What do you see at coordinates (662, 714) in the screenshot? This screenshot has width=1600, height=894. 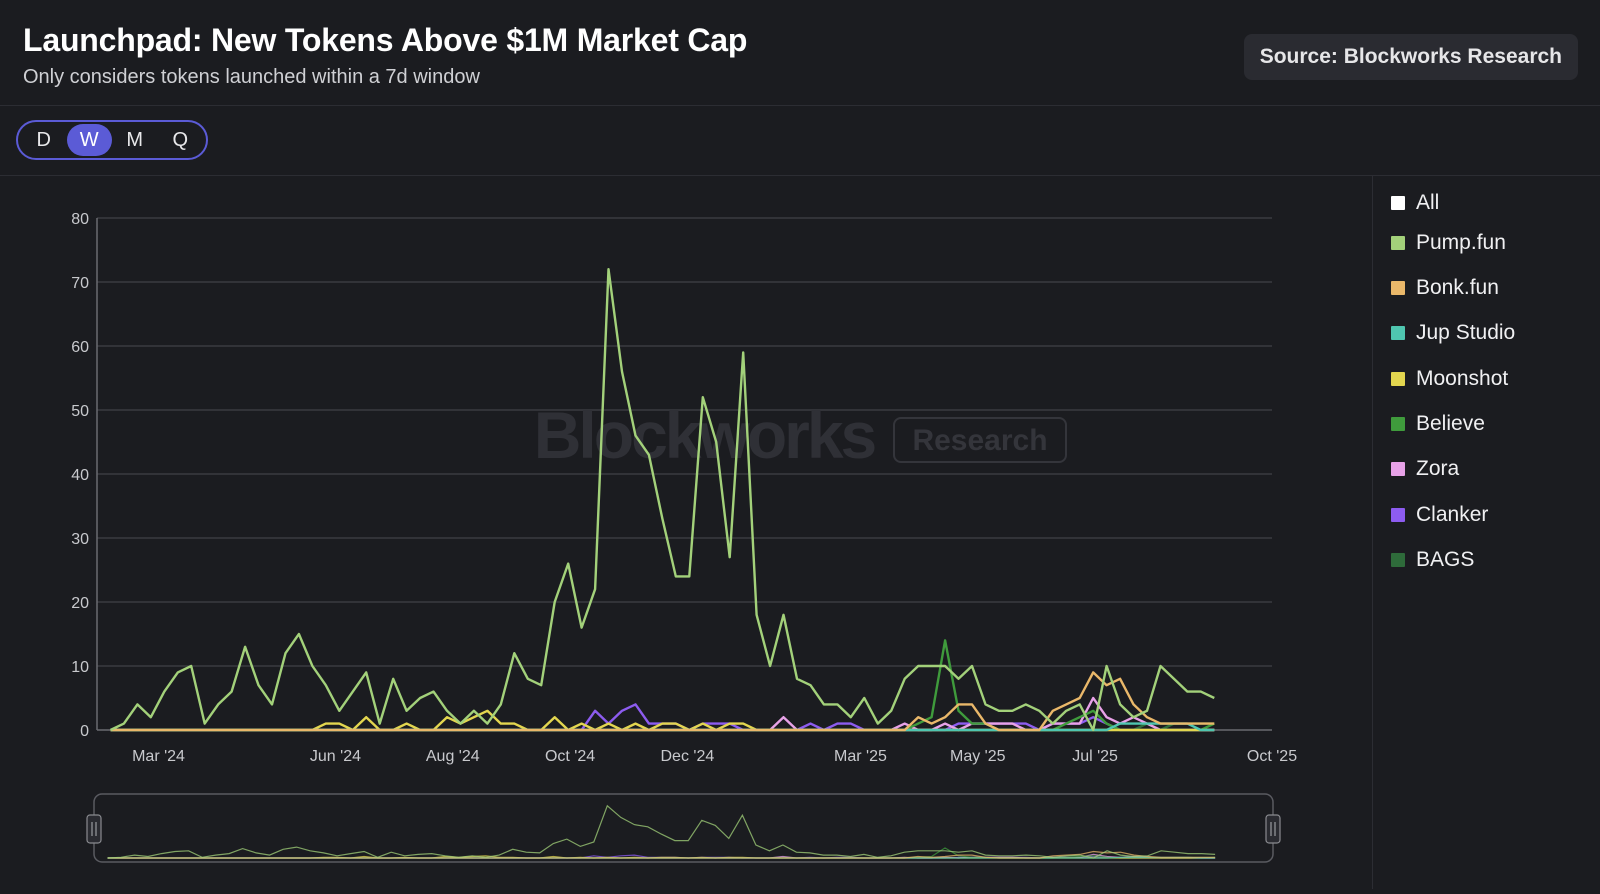 I see `series-line-zora` at bounding box center [662, 714].